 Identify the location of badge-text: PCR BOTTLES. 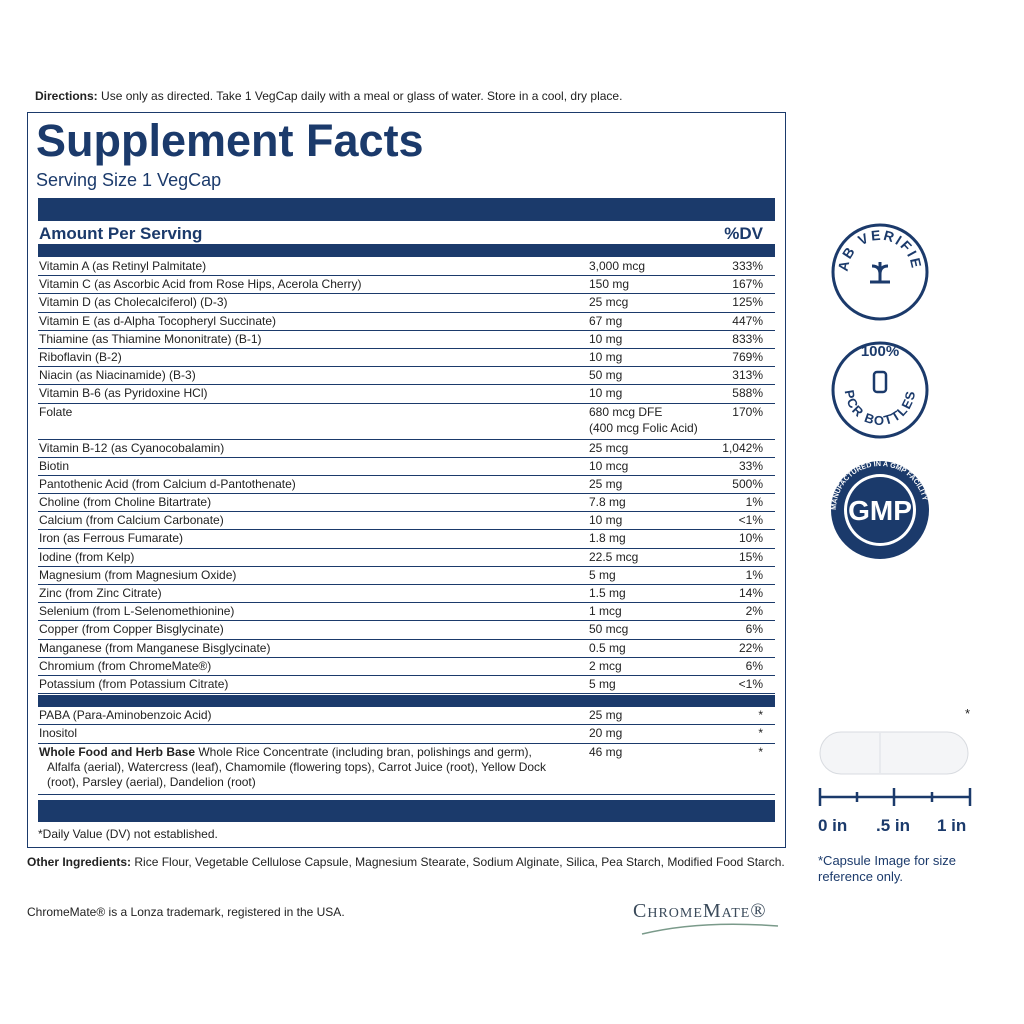
(880, 408).